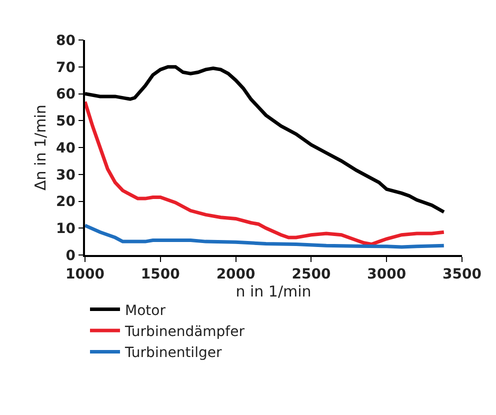  Describe the element at coordinates (274, 291) in the screenshot. I see `x-axis-title: n in 1/min` at that location.